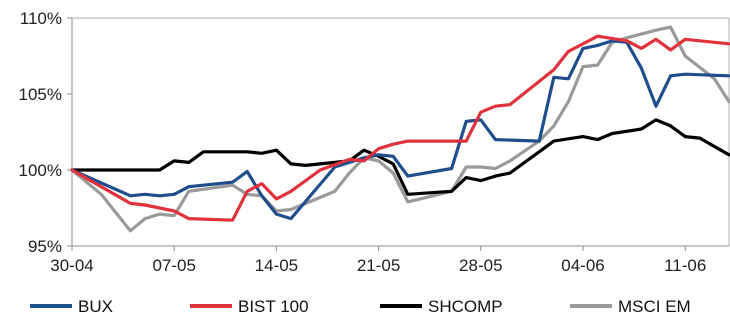 The width and height of the screenshot is (730, 321). Describe the element at coordinates (378, 265) in the screenshot. I see `x-tick-label: 21-05` at that location.